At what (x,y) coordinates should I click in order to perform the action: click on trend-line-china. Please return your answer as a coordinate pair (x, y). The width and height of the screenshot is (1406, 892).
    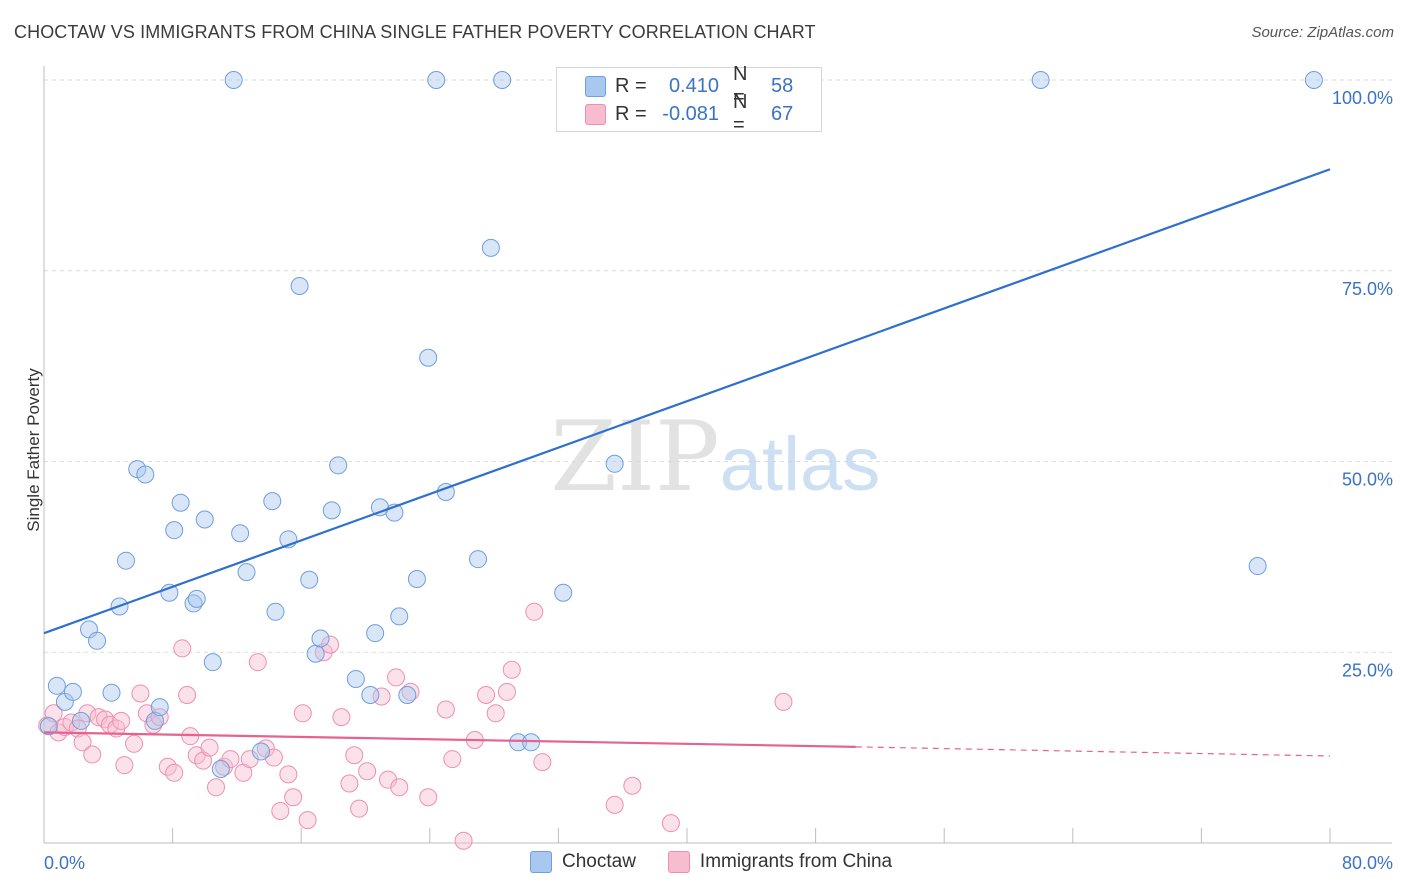
    Looking at the image, I should click on (449, 739).